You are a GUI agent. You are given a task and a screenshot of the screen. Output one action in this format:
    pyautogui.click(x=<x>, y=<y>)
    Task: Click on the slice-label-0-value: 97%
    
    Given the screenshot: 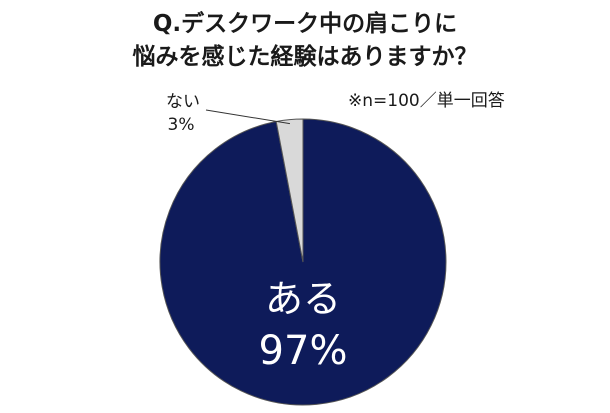 What is the action you would take?
    pyautogui.click(x=303, y=351)
    